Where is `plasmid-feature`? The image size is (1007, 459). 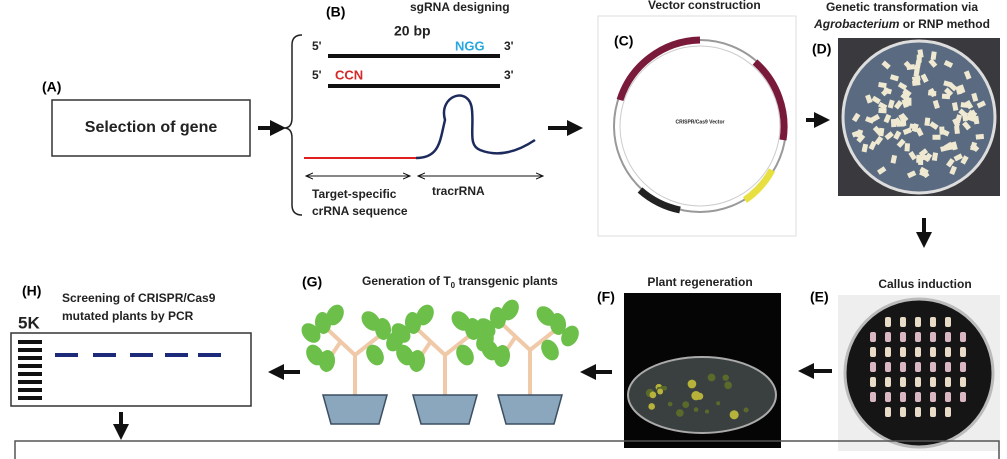
plasmid-feature is located at coordinates (759, 185).